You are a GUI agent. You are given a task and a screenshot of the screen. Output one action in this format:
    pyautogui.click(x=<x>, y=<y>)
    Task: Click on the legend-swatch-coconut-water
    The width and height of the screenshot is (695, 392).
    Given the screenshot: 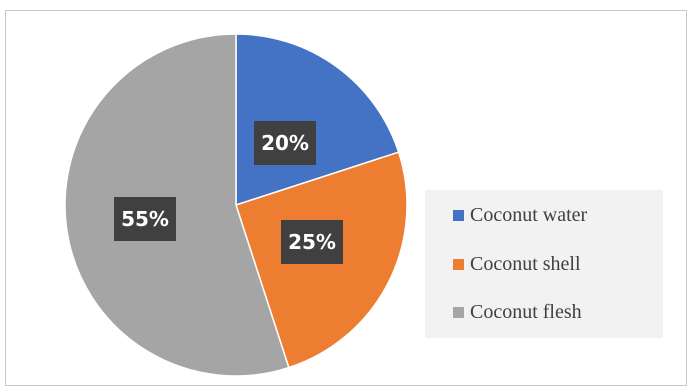 What is the action you would take?
    pyautogui.click(x=458, y=215)
    